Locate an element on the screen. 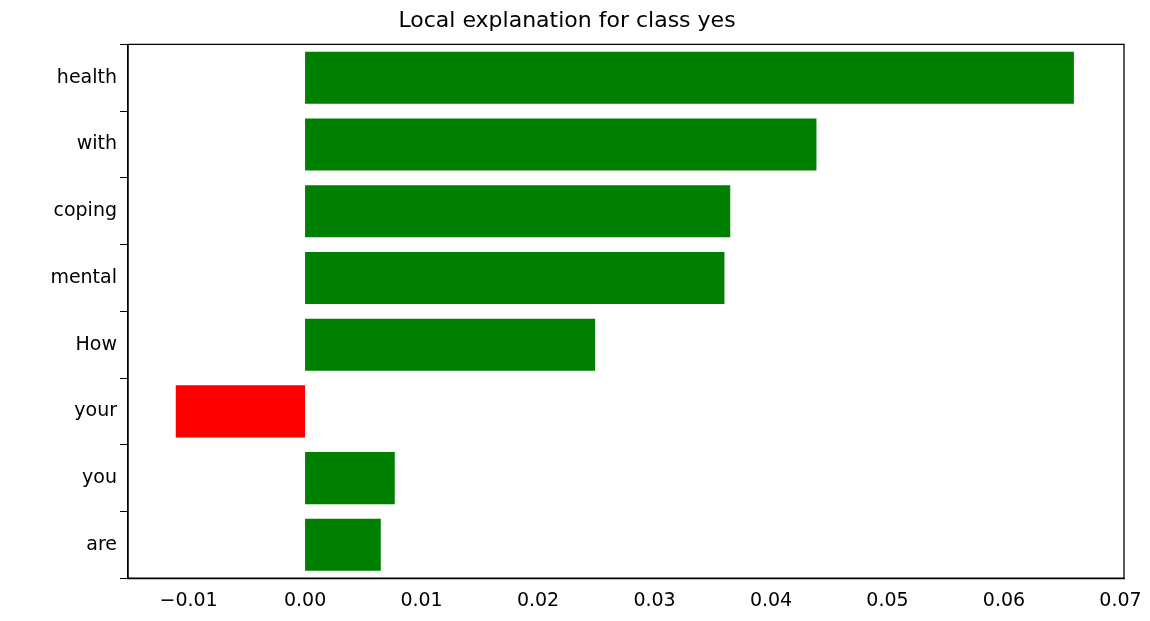  x-tick-label: 0.07 is located at coordinates (1120, 598).